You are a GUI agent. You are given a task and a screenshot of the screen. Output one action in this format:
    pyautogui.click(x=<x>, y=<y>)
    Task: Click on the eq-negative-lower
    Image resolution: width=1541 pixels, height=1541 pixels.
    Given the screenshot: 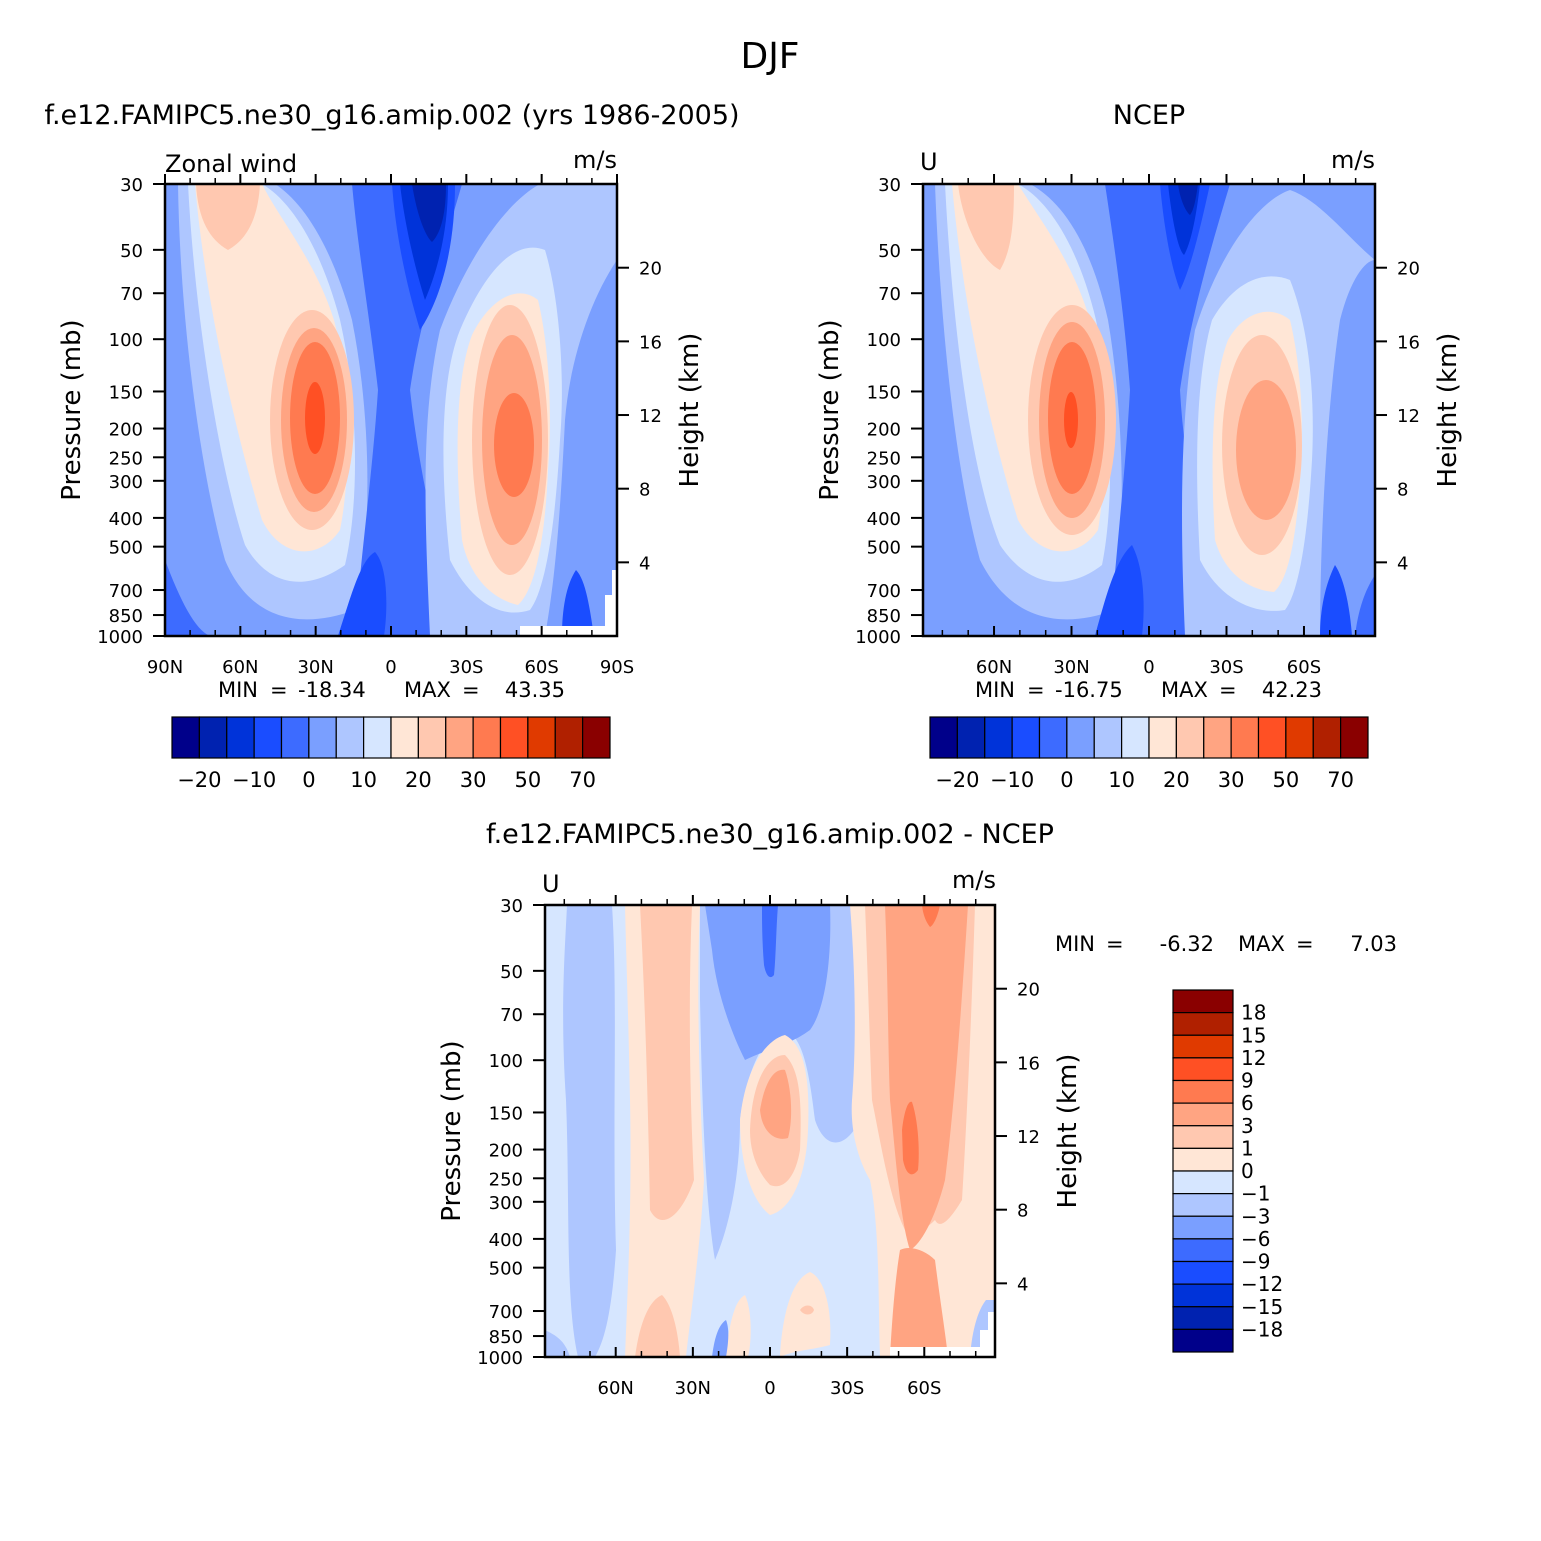 What is the action you would take?
    pyautogui.click(x=720, y=1338)
    